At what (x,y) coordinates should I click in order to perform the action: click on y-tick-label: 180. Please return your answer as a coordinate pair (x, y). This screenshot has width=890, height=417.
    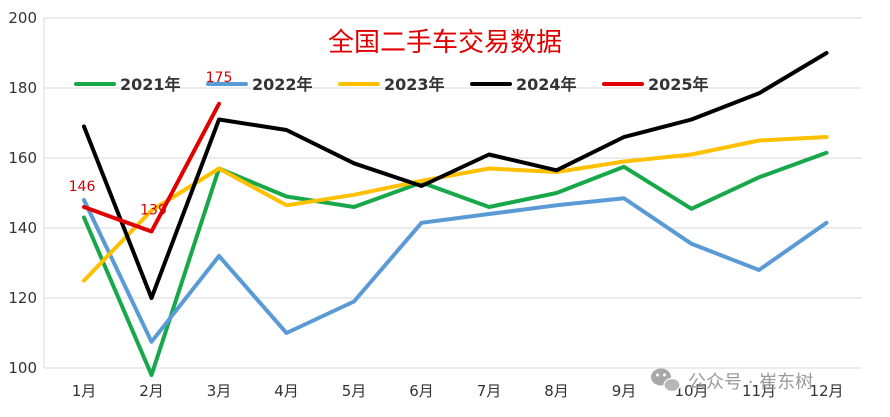
    Looking at the image, I should click on (22, 88).